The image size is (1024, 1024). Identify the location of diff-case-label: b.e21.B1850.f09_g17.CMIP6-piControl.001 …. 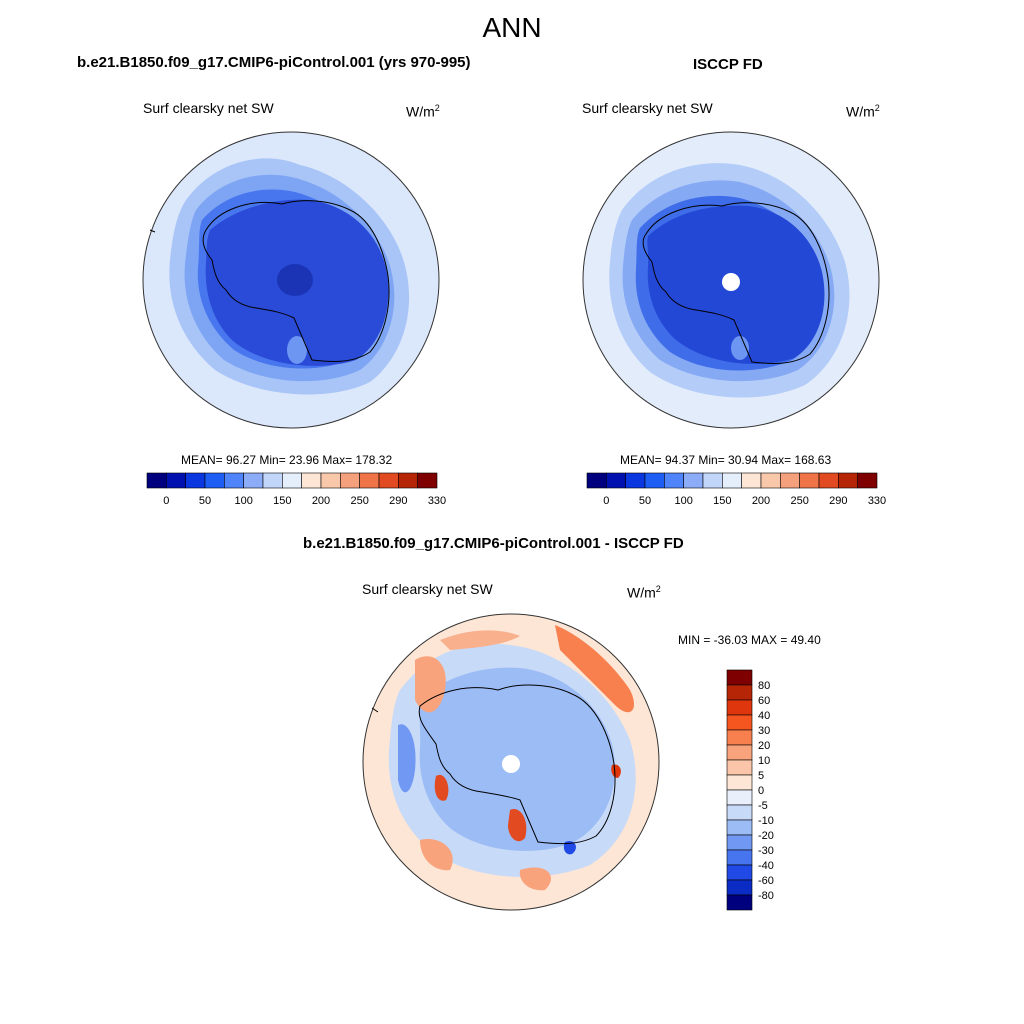
(493, 543).